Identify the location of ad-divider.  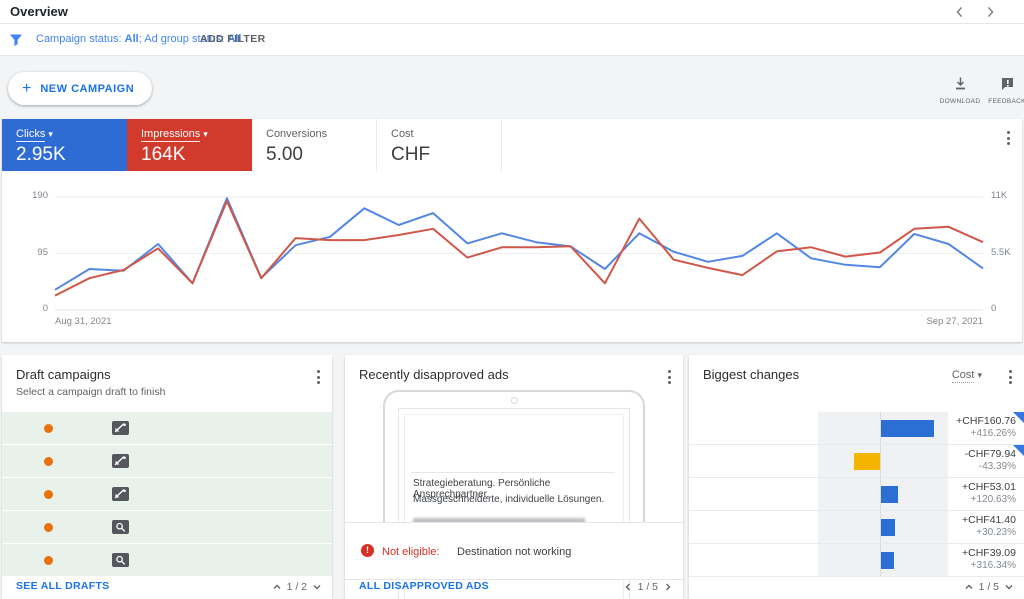
(513, 472).